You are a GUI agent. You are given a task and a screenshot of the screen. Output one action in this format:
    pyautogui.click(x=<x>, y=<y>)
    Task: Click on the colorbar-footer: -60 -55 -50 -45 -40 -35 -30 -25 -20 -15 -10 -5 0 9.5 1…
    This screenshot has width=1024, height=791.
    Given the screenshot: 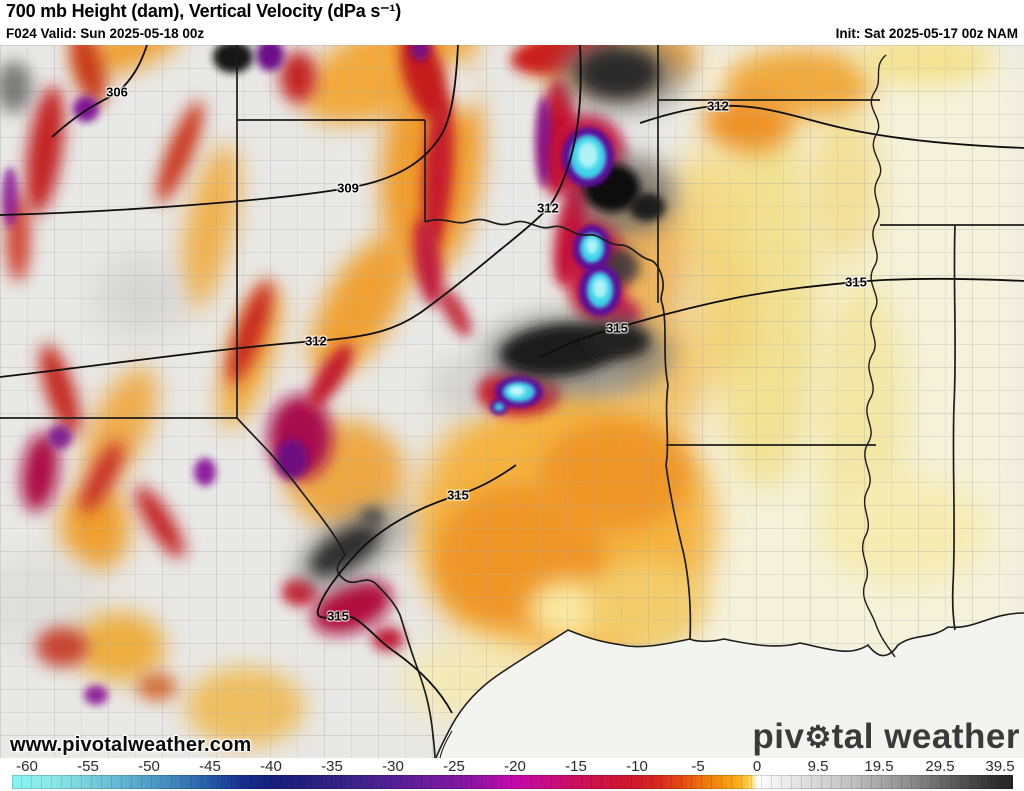 What is the action you would take?
    pyautogui.click(x=512, y=774)
    